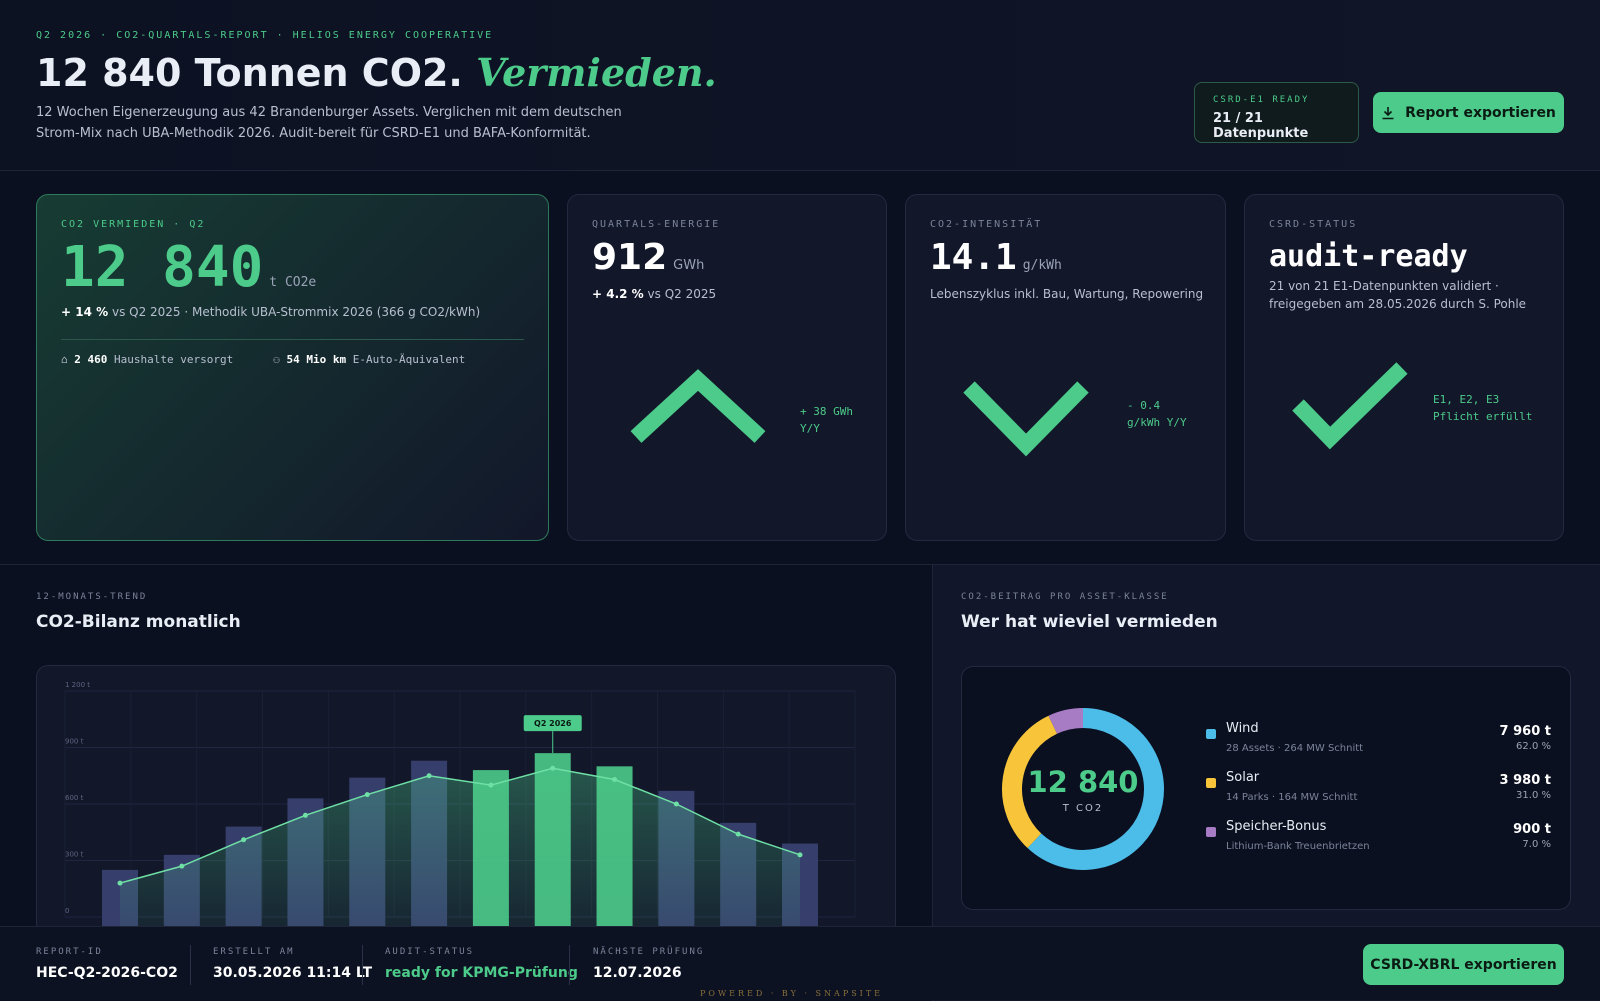 This screenshot has height=1001, width=1600. Describe the element at coordinates (74, 798) in the screenshot. I see `y-tick-label: 600 t` at that location.